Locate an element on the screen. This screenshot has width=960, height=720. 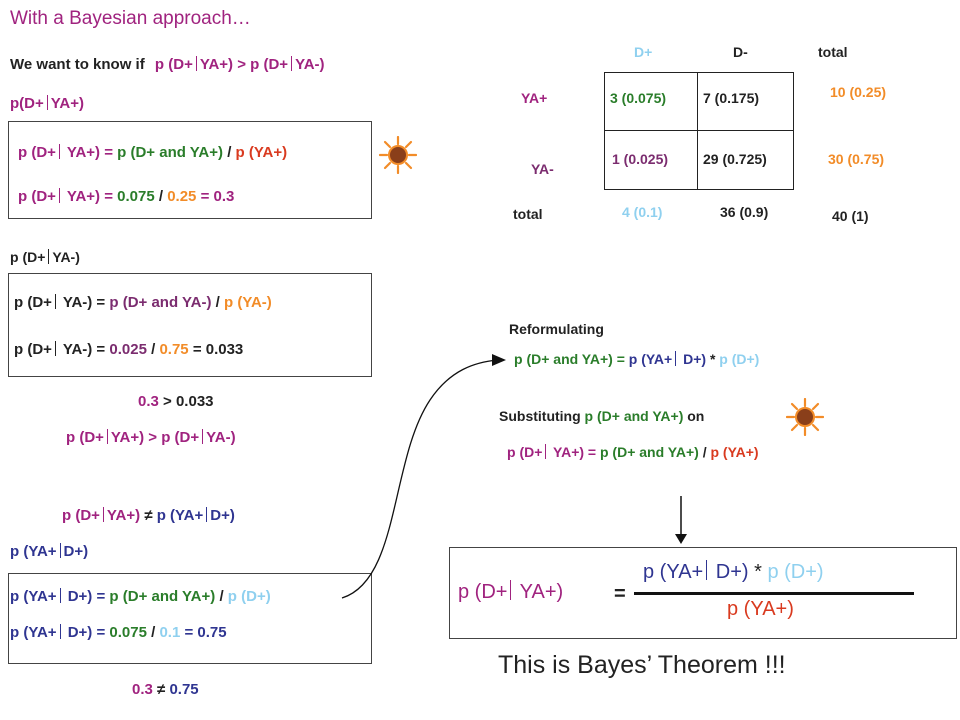
section-1-label: p(D+ YA+) is located at coordinates (47, 103).